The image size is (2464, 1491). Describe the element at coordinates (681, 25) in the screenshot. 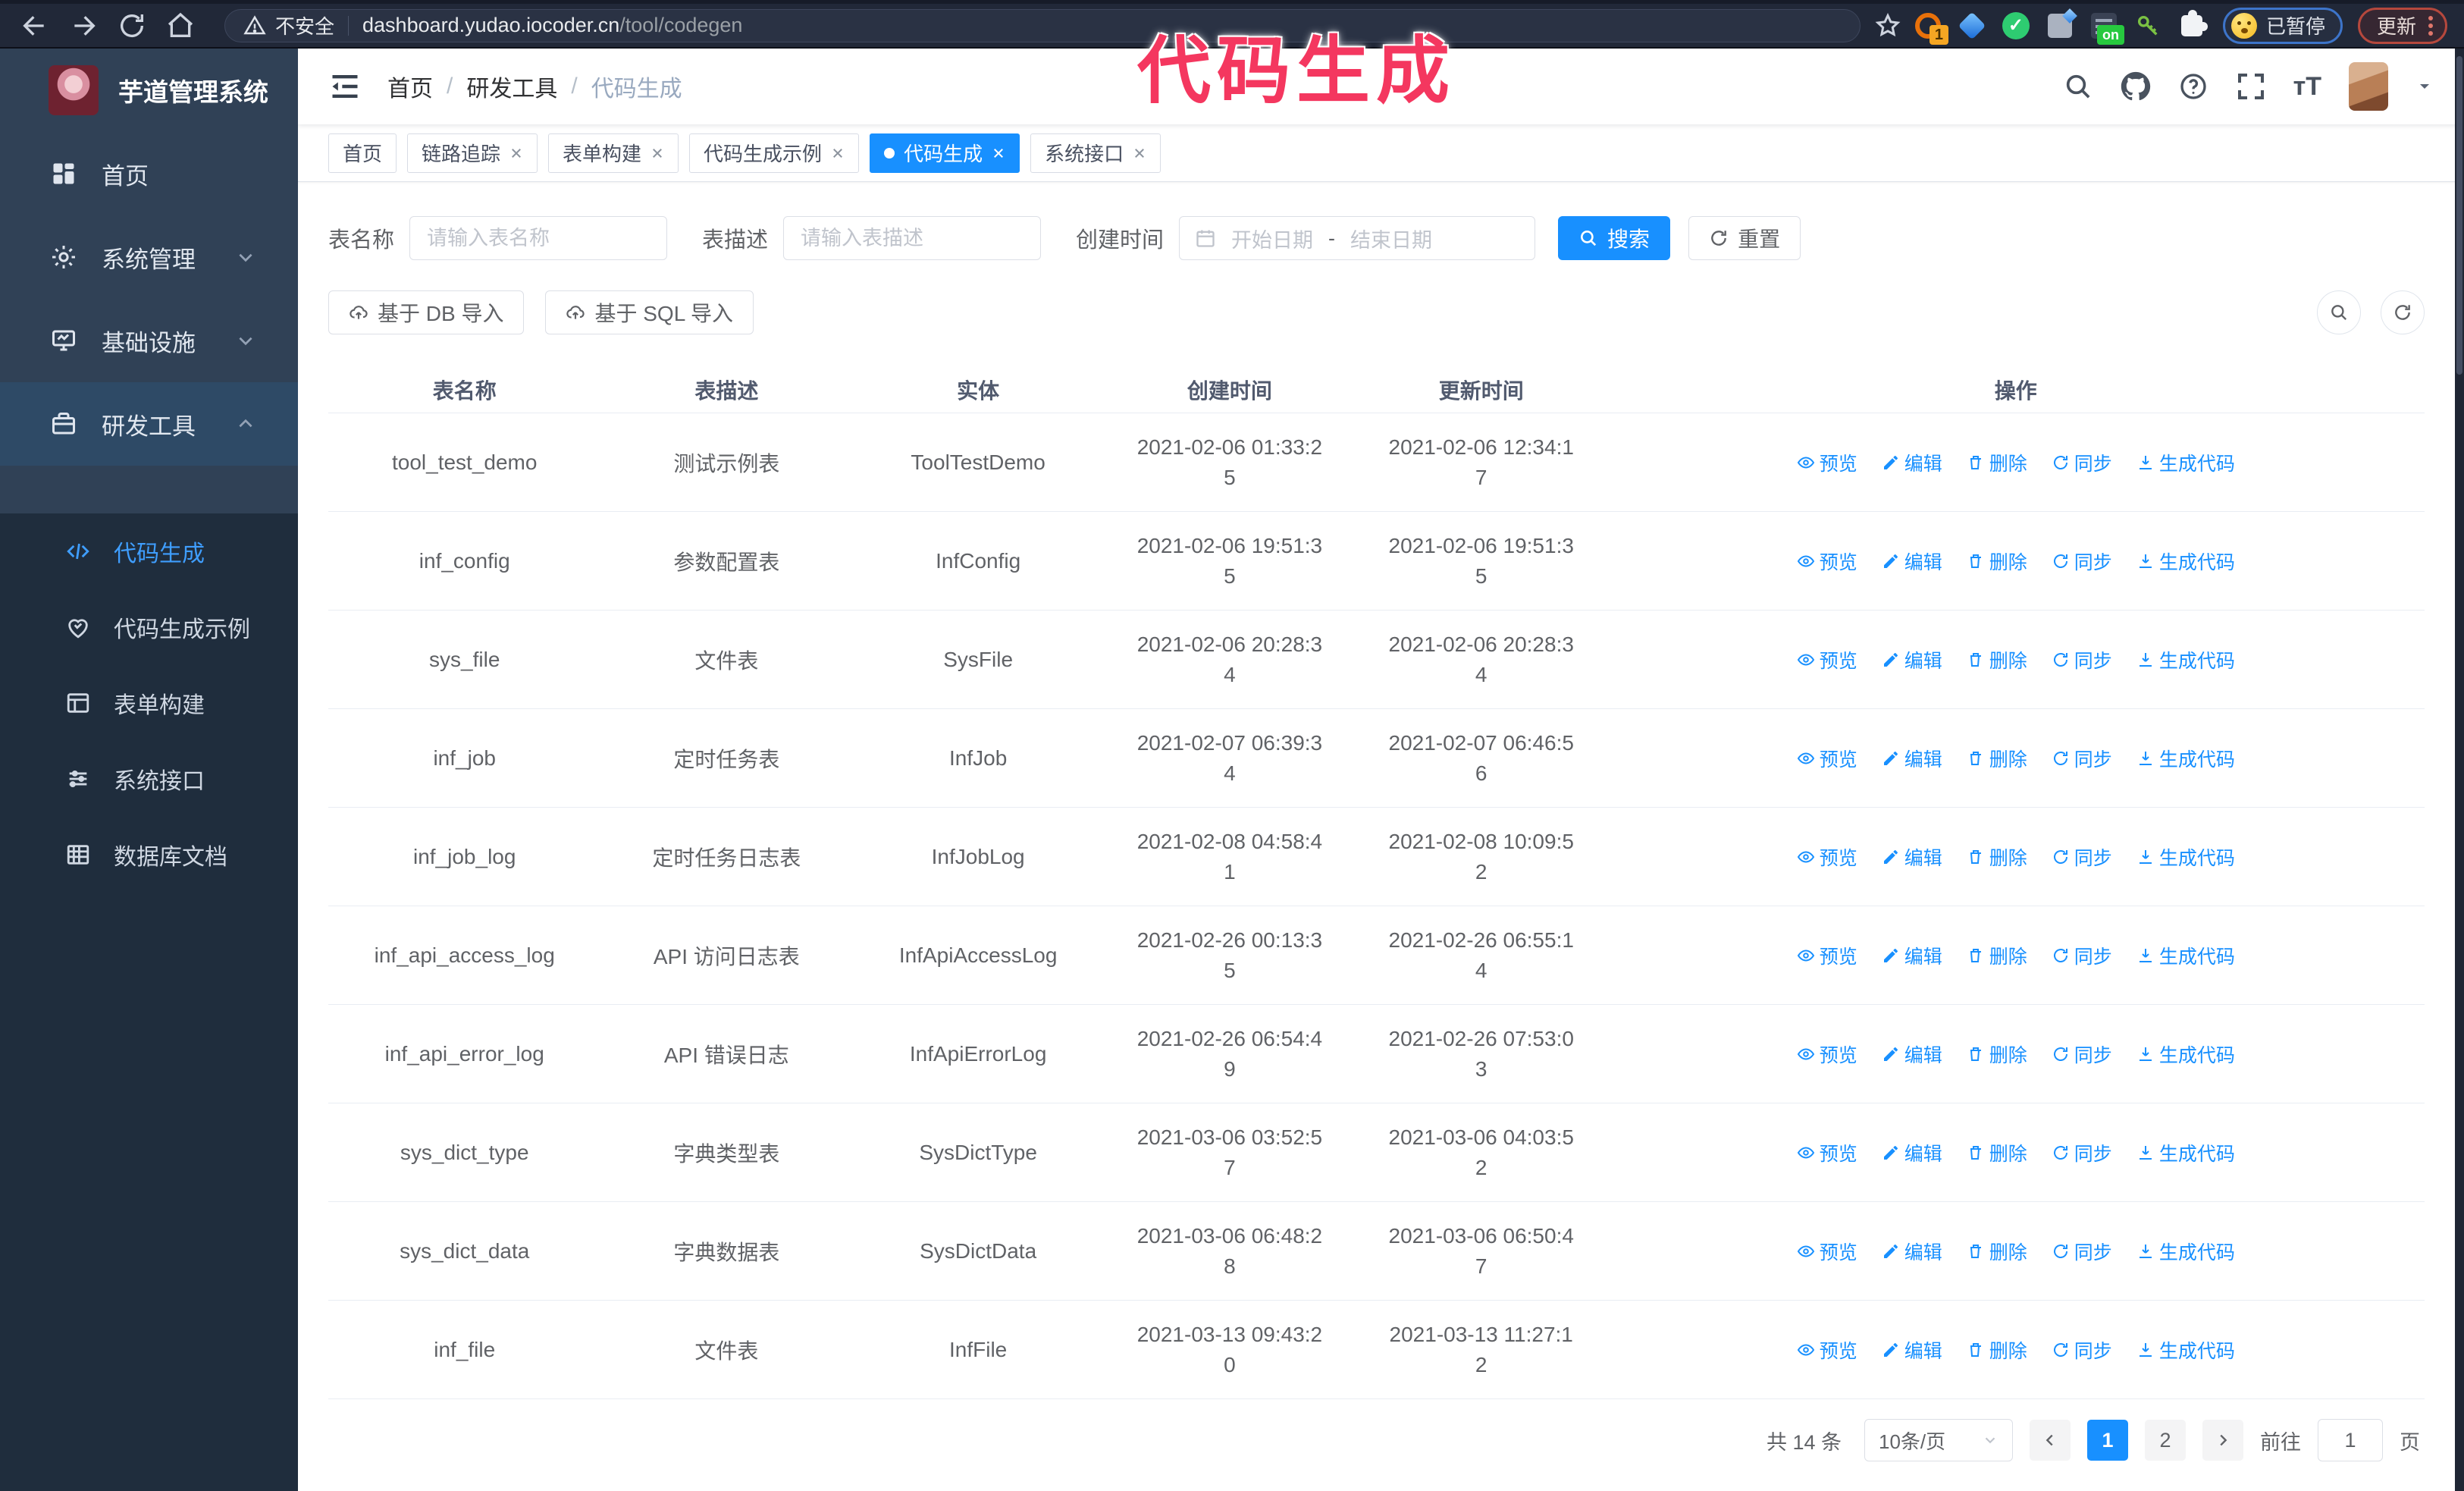

I see `url-path: /tool/codegen` at that location.